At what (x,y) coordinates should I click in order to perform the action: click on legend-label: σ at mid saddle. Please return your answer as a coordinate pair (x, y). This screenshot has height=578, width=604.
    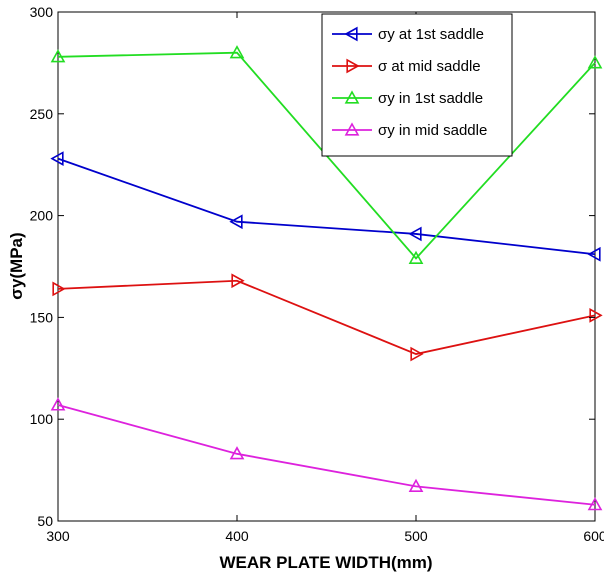
    Looking at the image, I should click on (429, 66).